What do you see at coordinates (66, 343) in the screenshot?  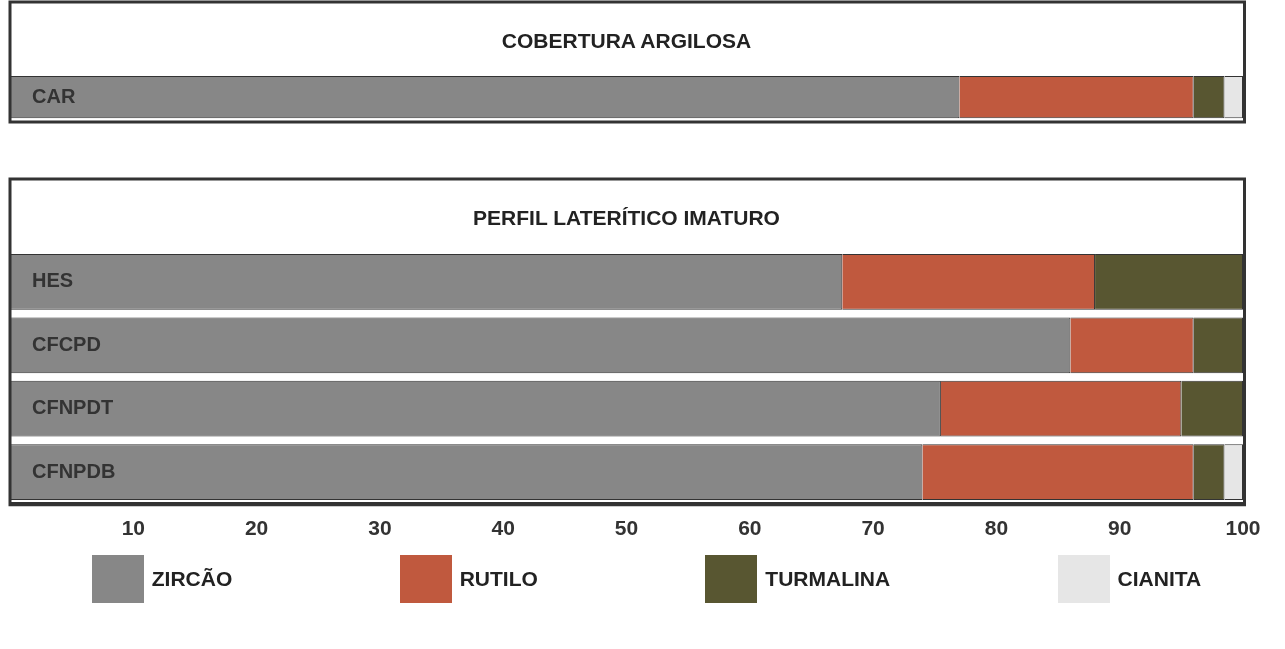 I see `y-tick-label: CFCPD` at bounding box center [66, 343].